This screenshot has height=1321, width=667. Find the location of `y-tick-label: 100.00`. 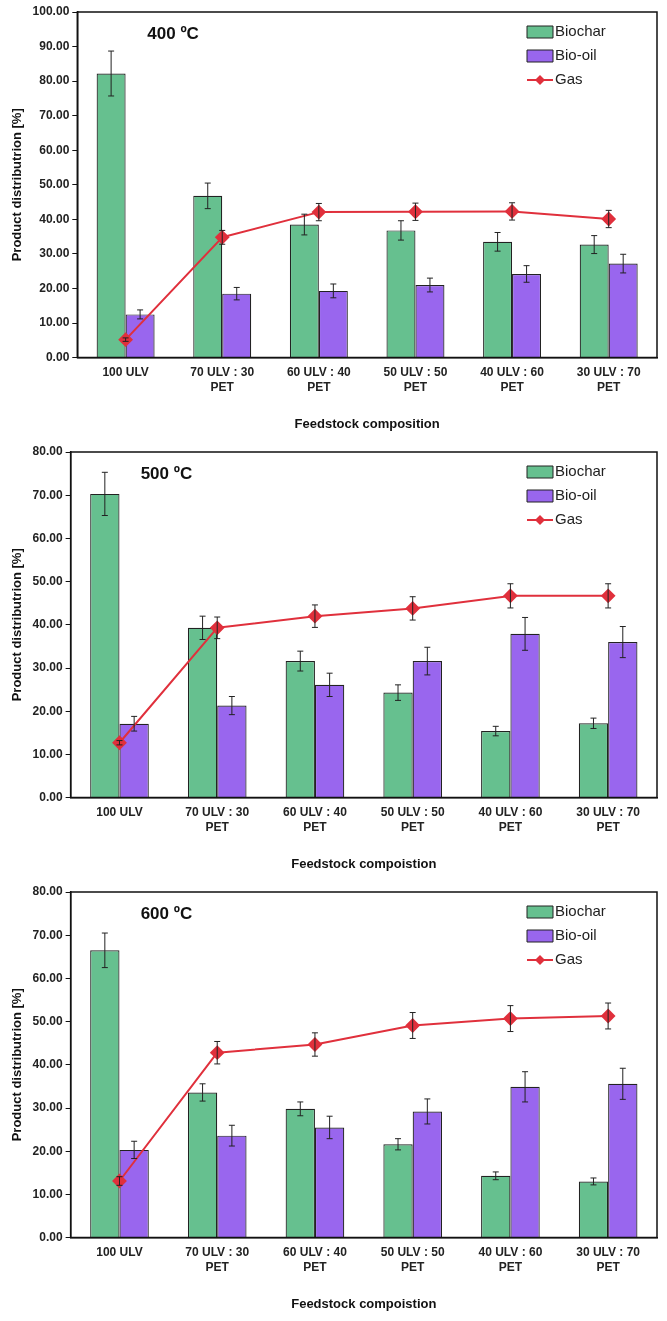

y-tick-label: 100.00 is located at coordinates (51, 11).